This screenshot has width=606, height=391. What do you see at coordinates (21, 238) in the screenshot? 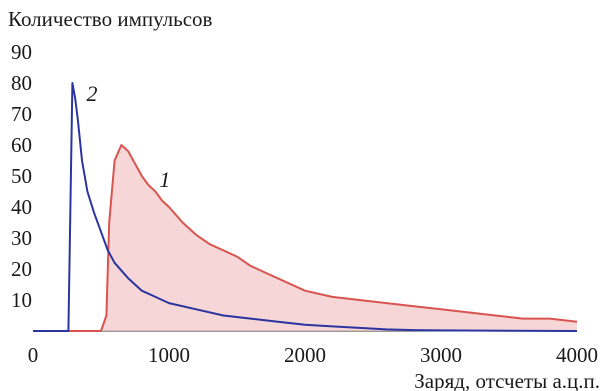
I see `y-tick-label: 30` at bounding box center [21, 238].